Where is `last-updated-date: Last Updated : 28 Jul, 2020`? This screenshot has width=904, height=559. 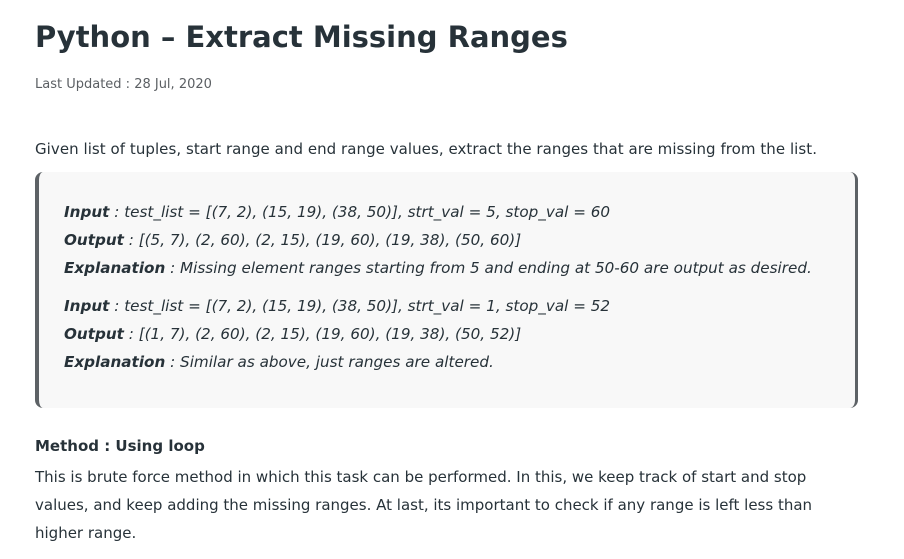
last-updated-date: Last Updated : 28 Jul, 2020 is located at coordinates (123, 84).